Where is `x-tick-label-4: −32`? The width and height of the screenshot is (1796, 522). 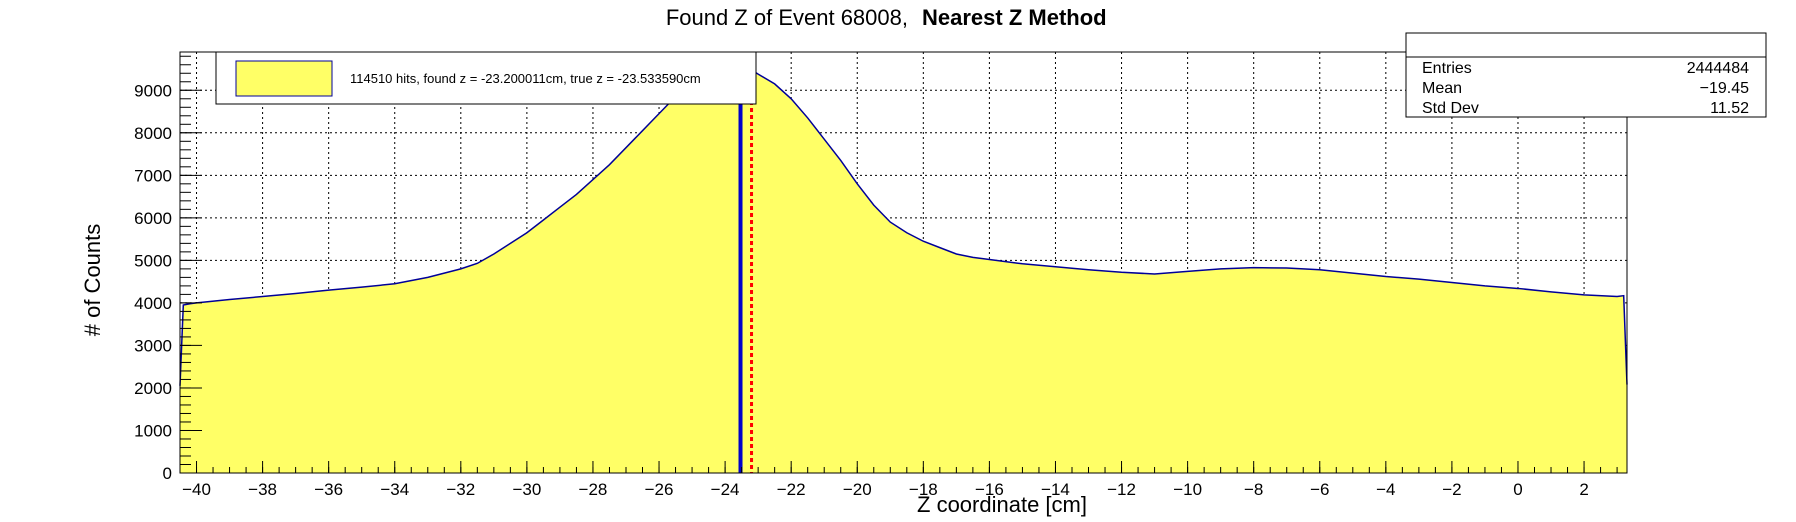
x-tick-label-4: −32 is located at coordinates (460, 489).